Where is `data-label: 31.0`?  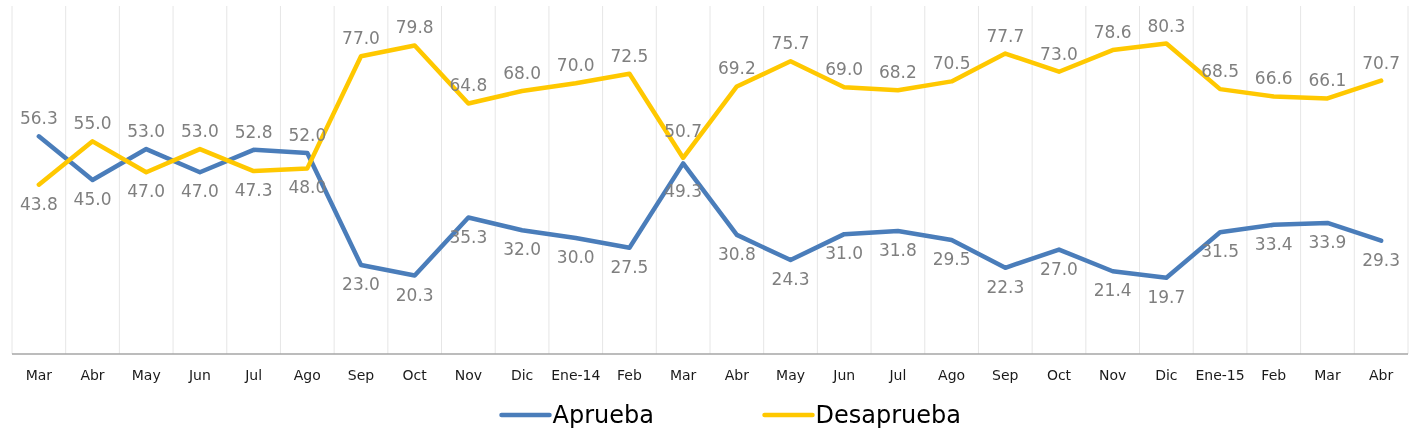
data-label: 31.0 is located at coordinates (844, 253).